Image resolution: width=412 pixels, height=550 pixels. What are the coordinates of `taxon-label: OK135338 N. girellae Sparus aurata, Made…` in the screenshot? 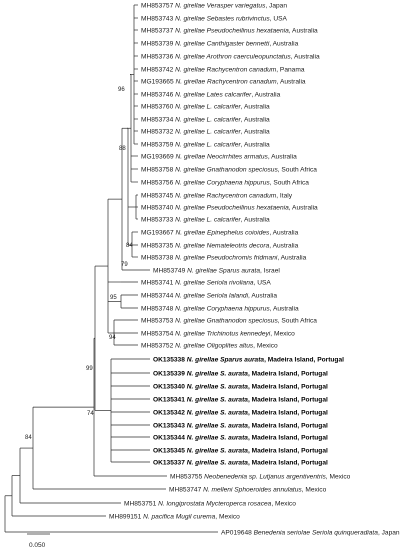 It's located at (248, 359).